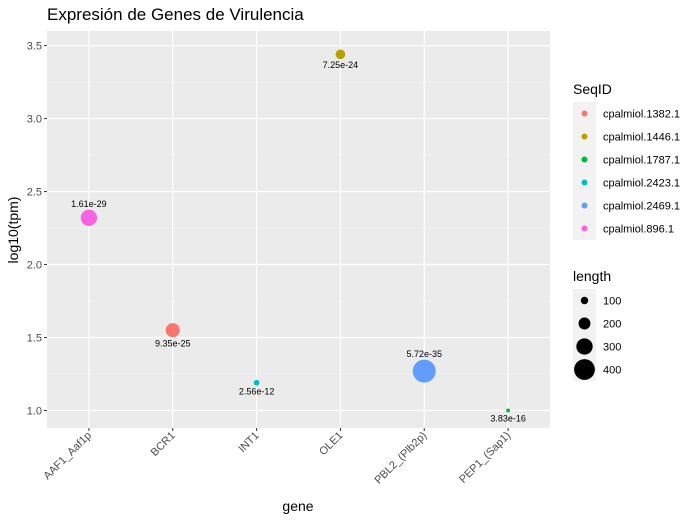 The height and width of the screenshot is (521, 700). What do you see at coordinates (424, 354) in the screenshot?
I see `data-label: 5.72e-35` at bounding box center [424, 354].